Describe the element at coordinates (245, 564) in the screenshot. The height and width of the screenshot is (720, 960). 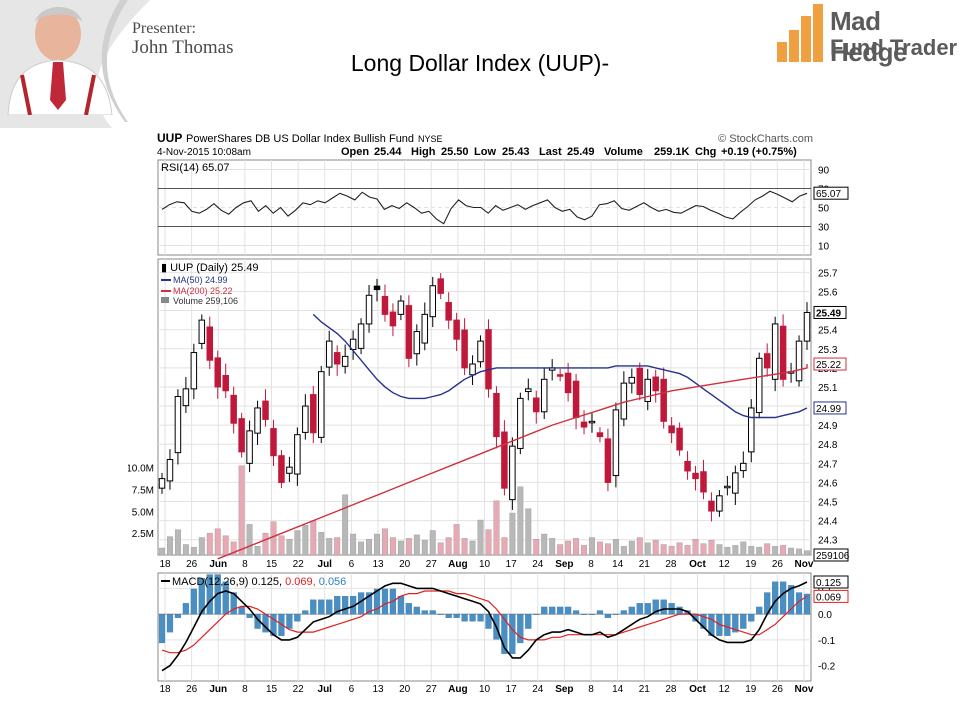
I see `x-tick-label-mid: 8` at that location.